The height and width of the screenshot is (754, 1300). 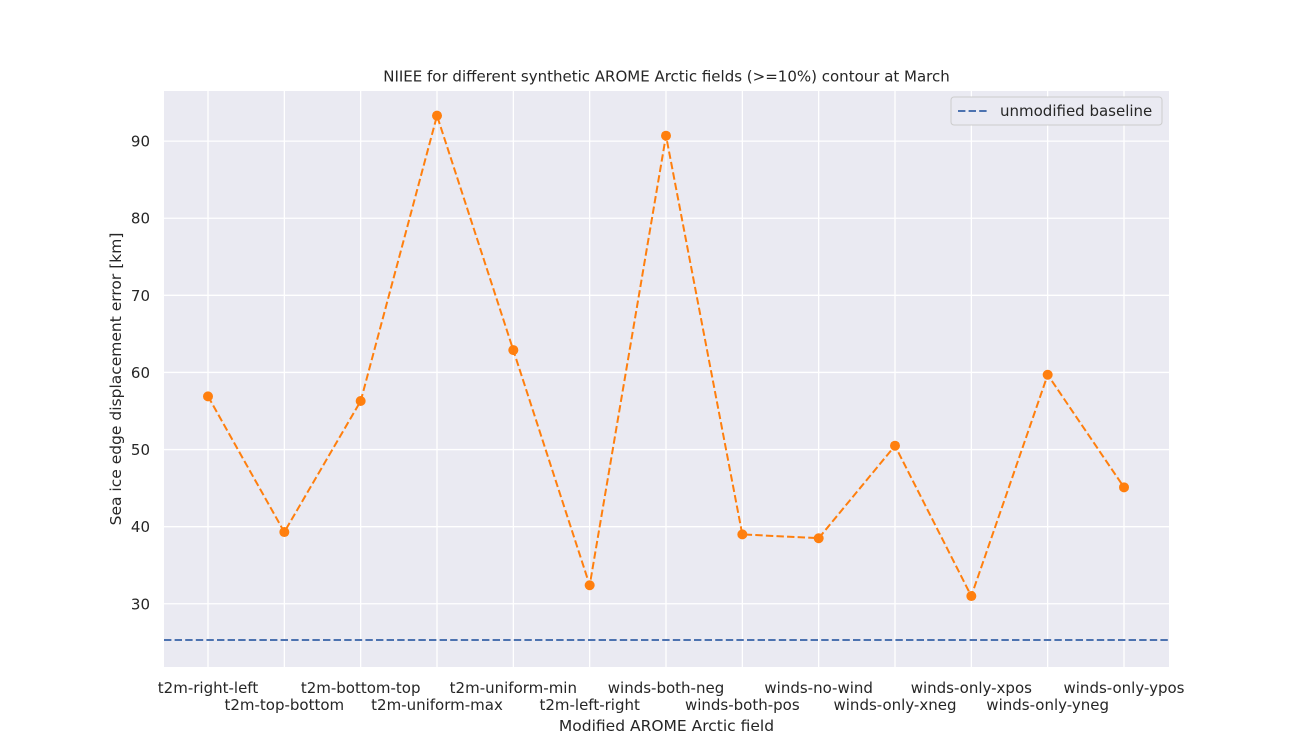 What do you see at coordinates (140, 604) in the screenshot?
I see `y-tick-label: 30` at bounding box center [140, 604].